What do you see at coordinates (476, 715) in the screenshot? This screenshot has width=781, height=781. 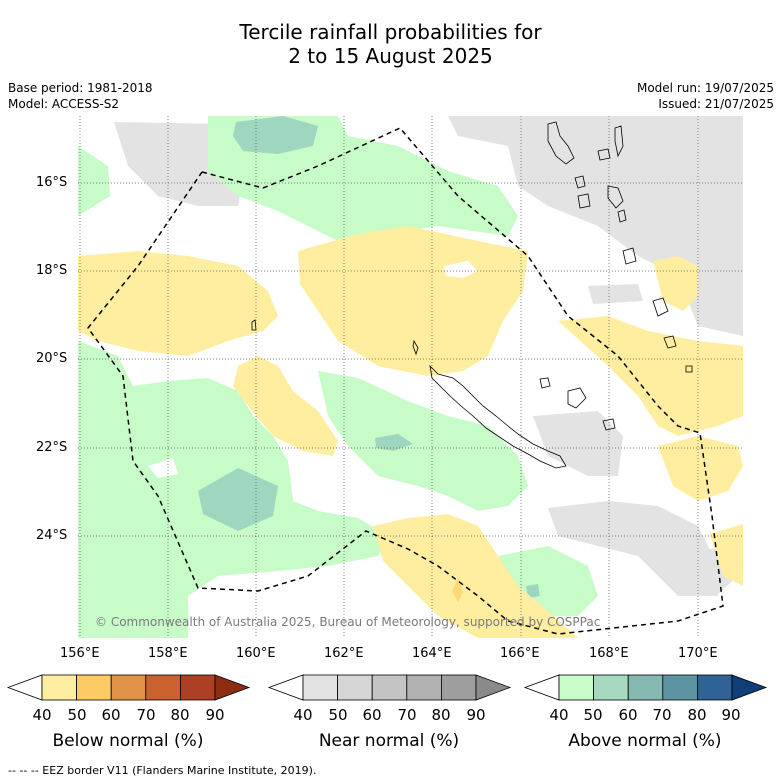 I see `cb-near-tick: 90` at bounding box center [476, 715].